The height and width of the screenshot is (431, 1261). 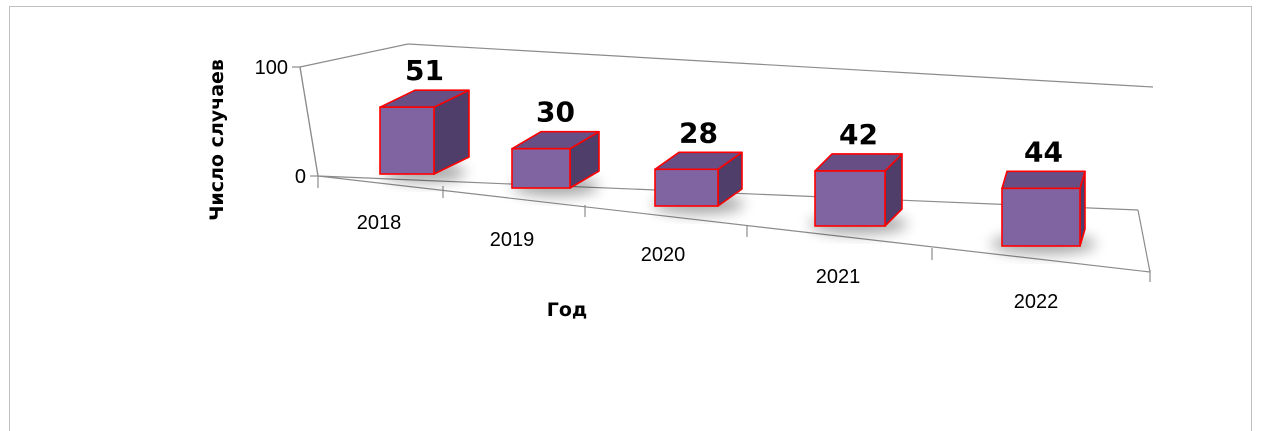 I want to click on floor-right-edge, so click(x=1144, y=241).